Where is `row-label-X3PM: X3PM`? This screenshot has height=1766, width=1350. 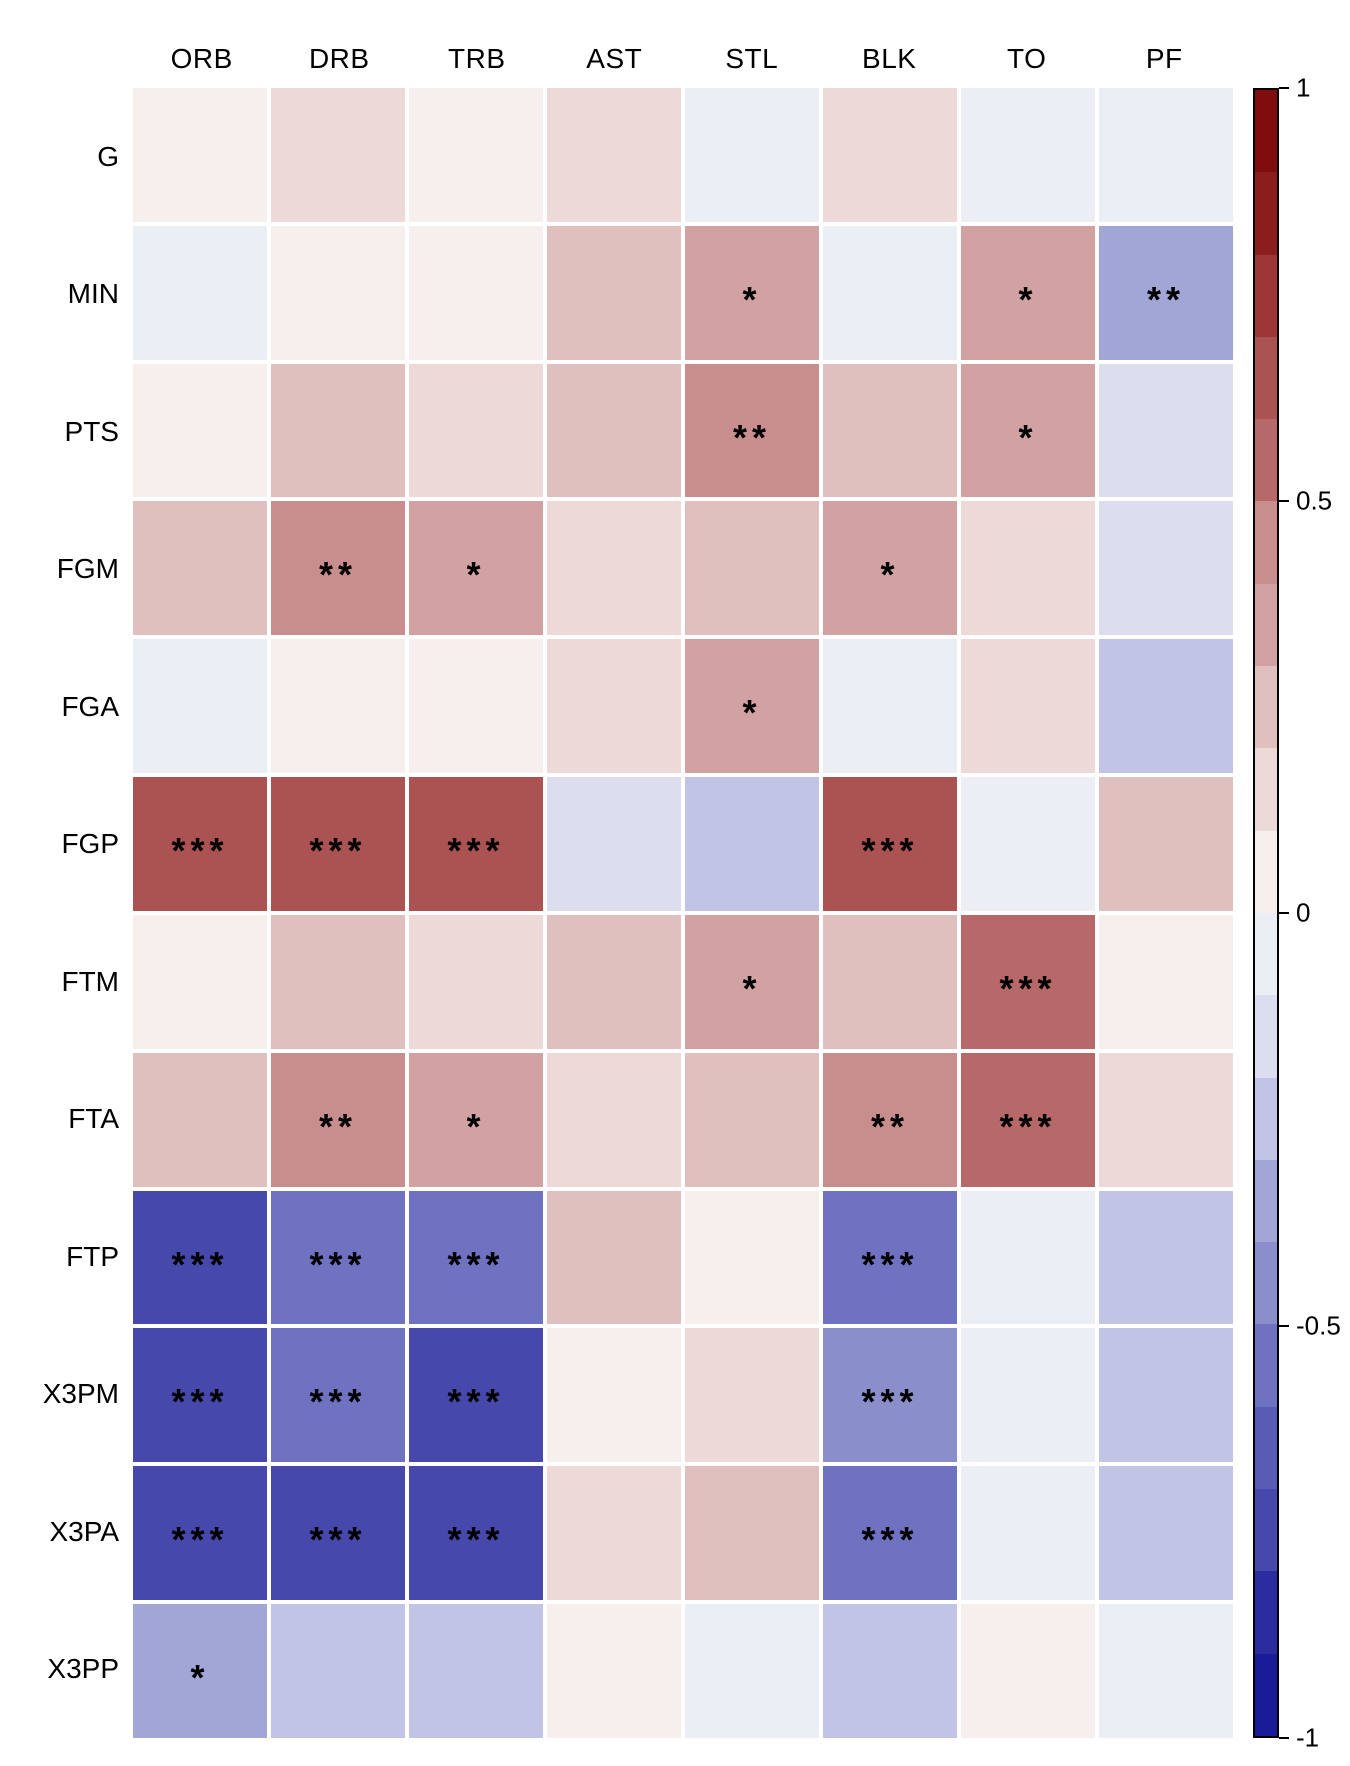
row-label-X3PM: X3PM is located at coordinates (80, 1394).